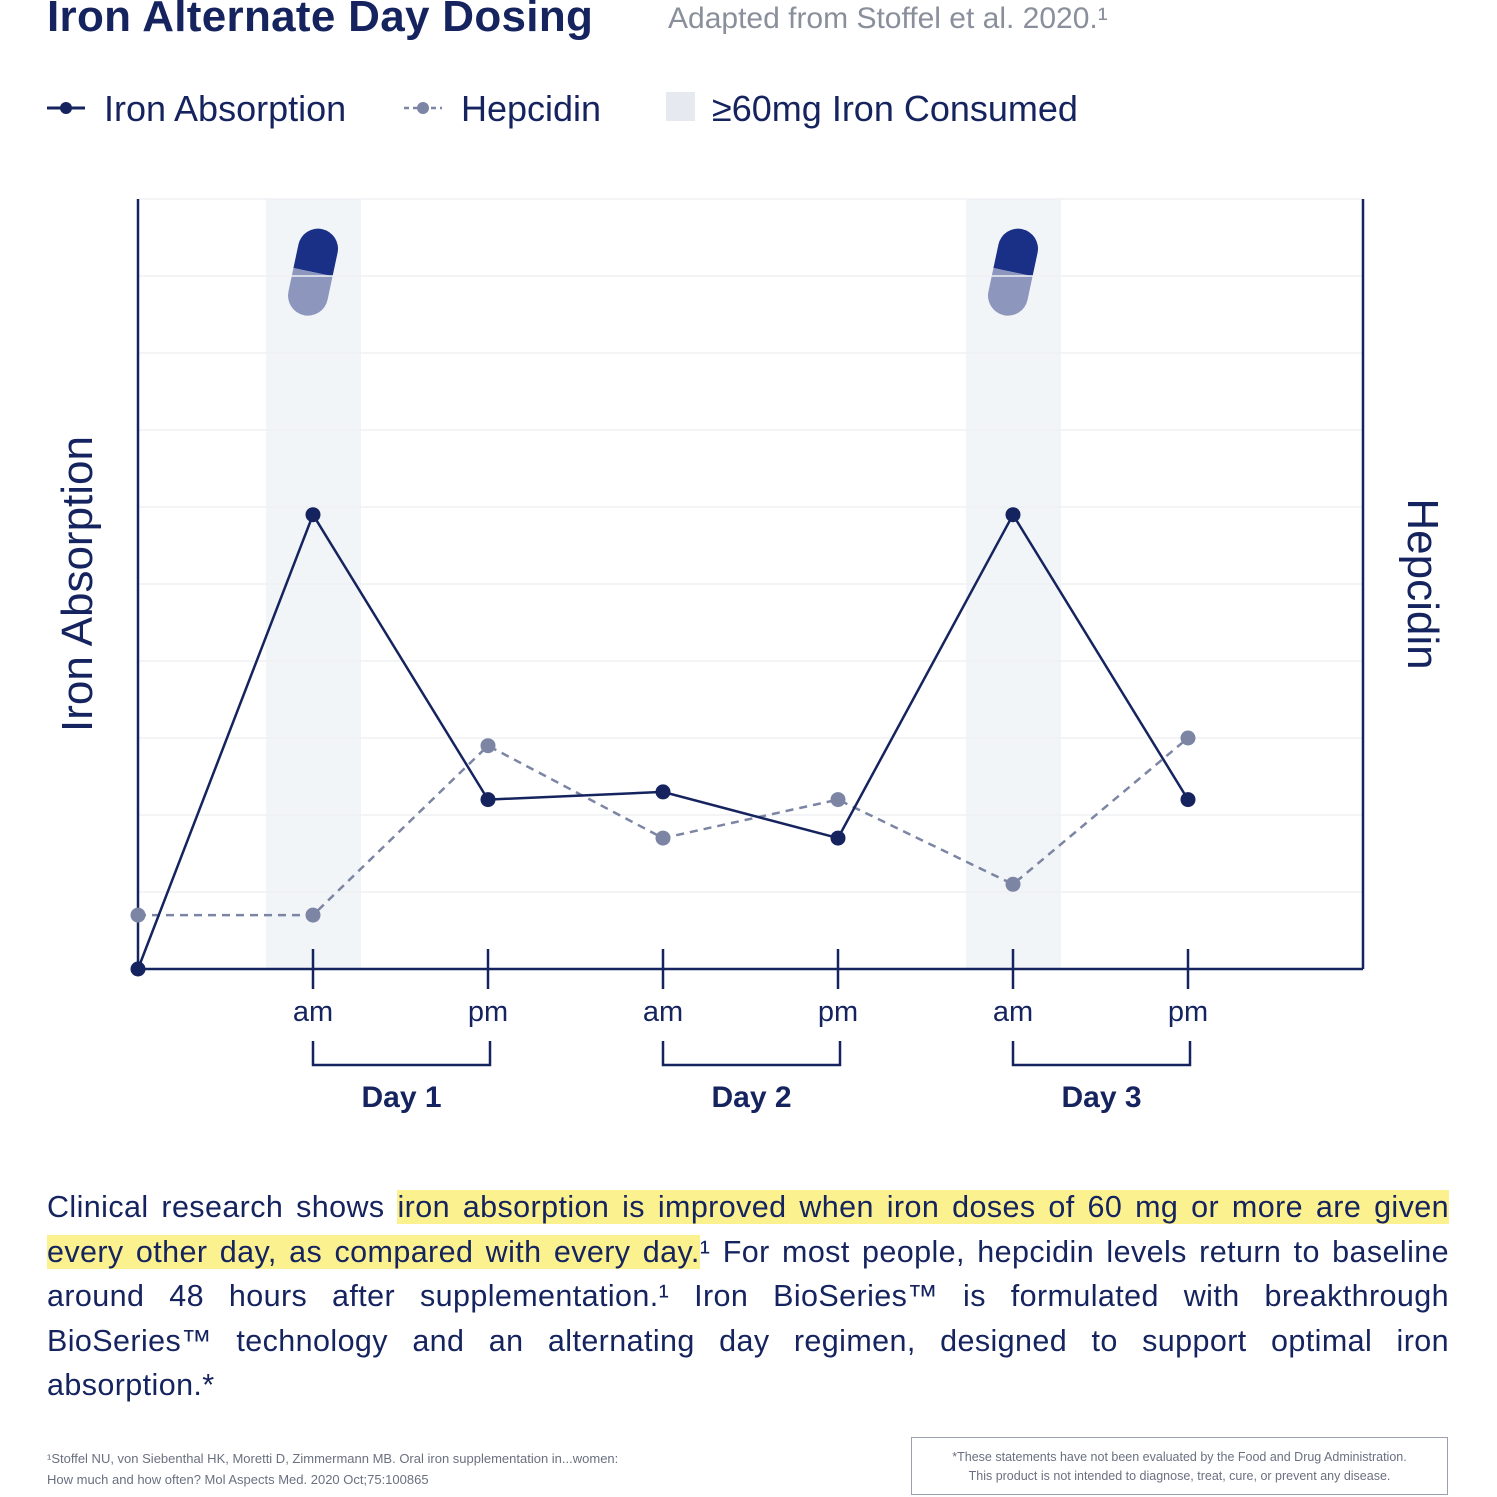  What do you see at coordinates (66, 108) in the screenshot?
I see `legend-absorption-marker-icon` at bounding box center [66, 108].